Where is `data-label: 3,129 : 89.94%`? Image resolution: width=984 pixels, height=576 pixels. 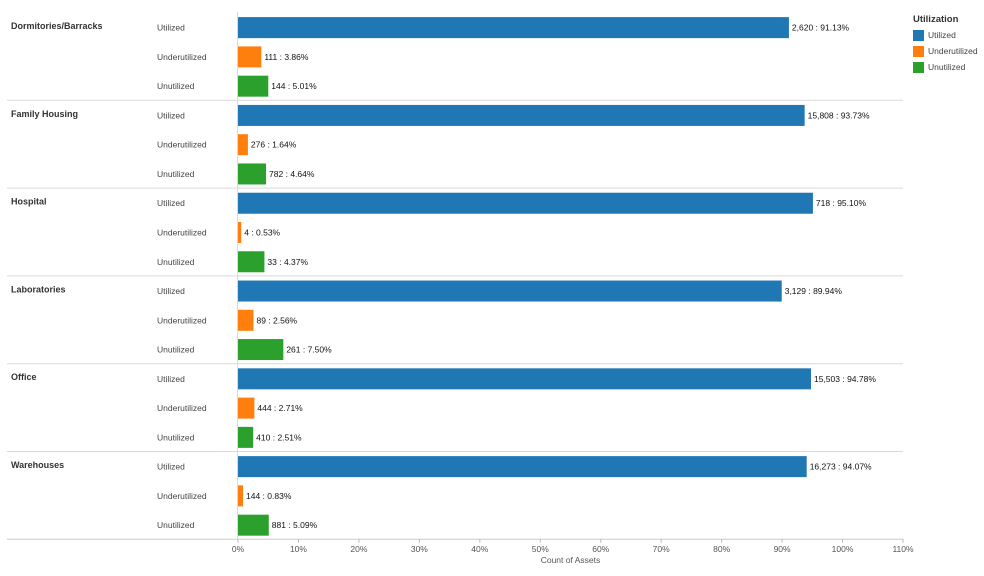
data-label: 3,129 : 89.94% is located at coordinates (814, 291).